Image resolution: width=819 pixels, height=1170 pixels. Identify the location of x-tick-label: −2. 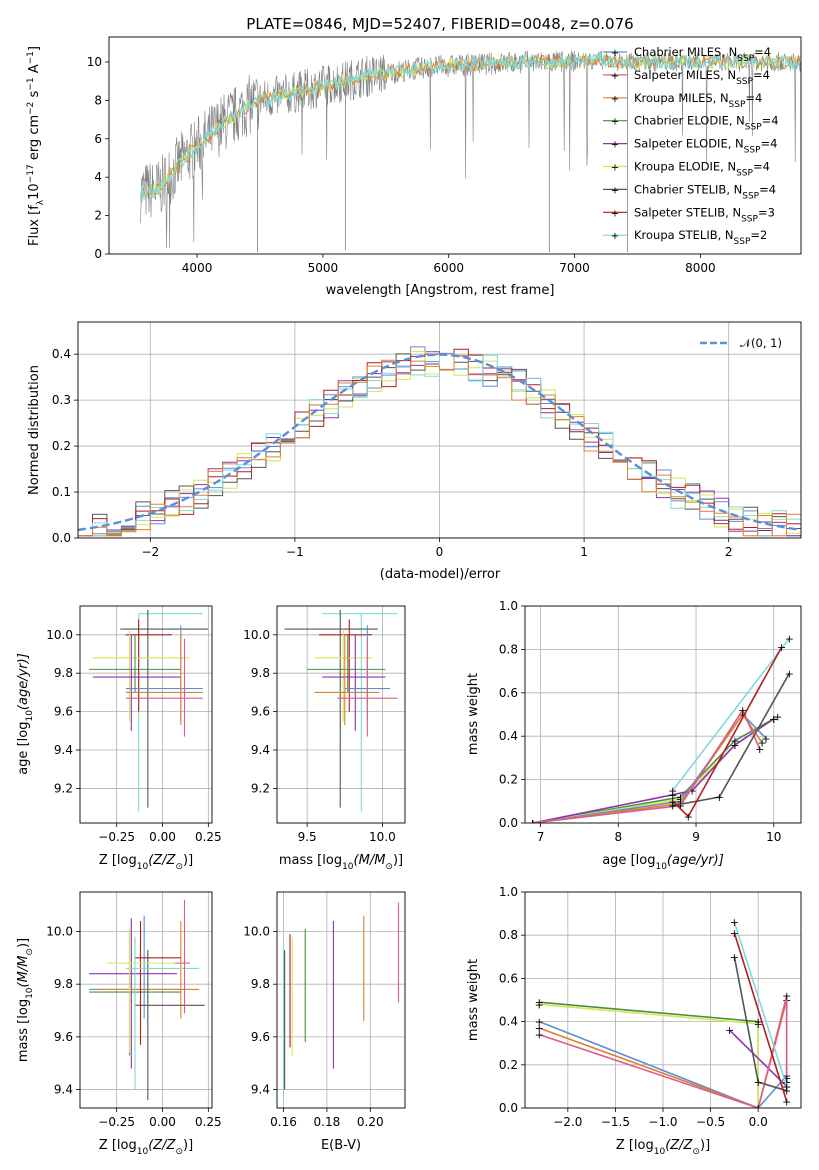
(150, 552).